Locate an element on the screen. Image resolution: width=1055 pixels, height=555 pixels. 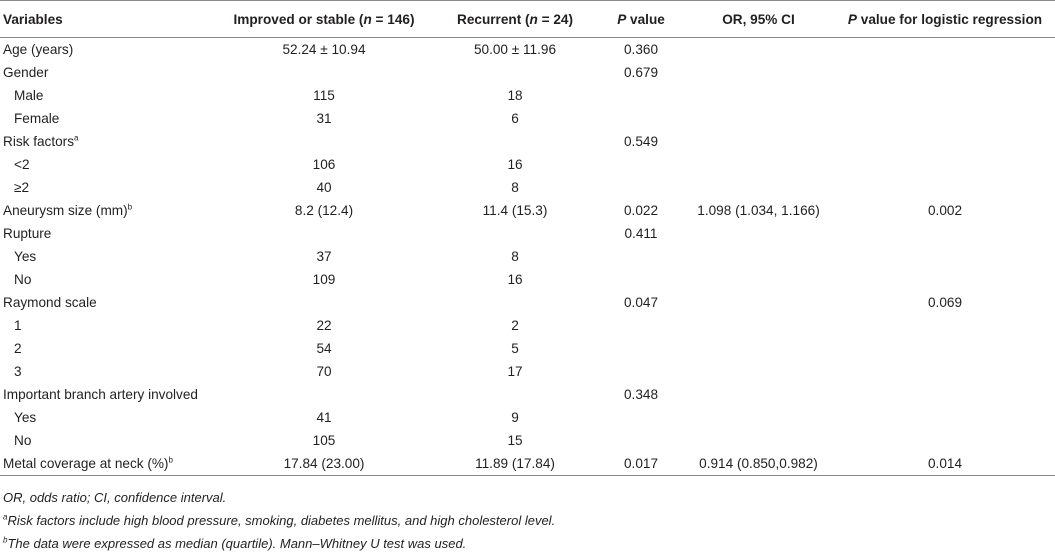
table-row: Risk factorsa 0.549 is located at coordinates (527, 141).